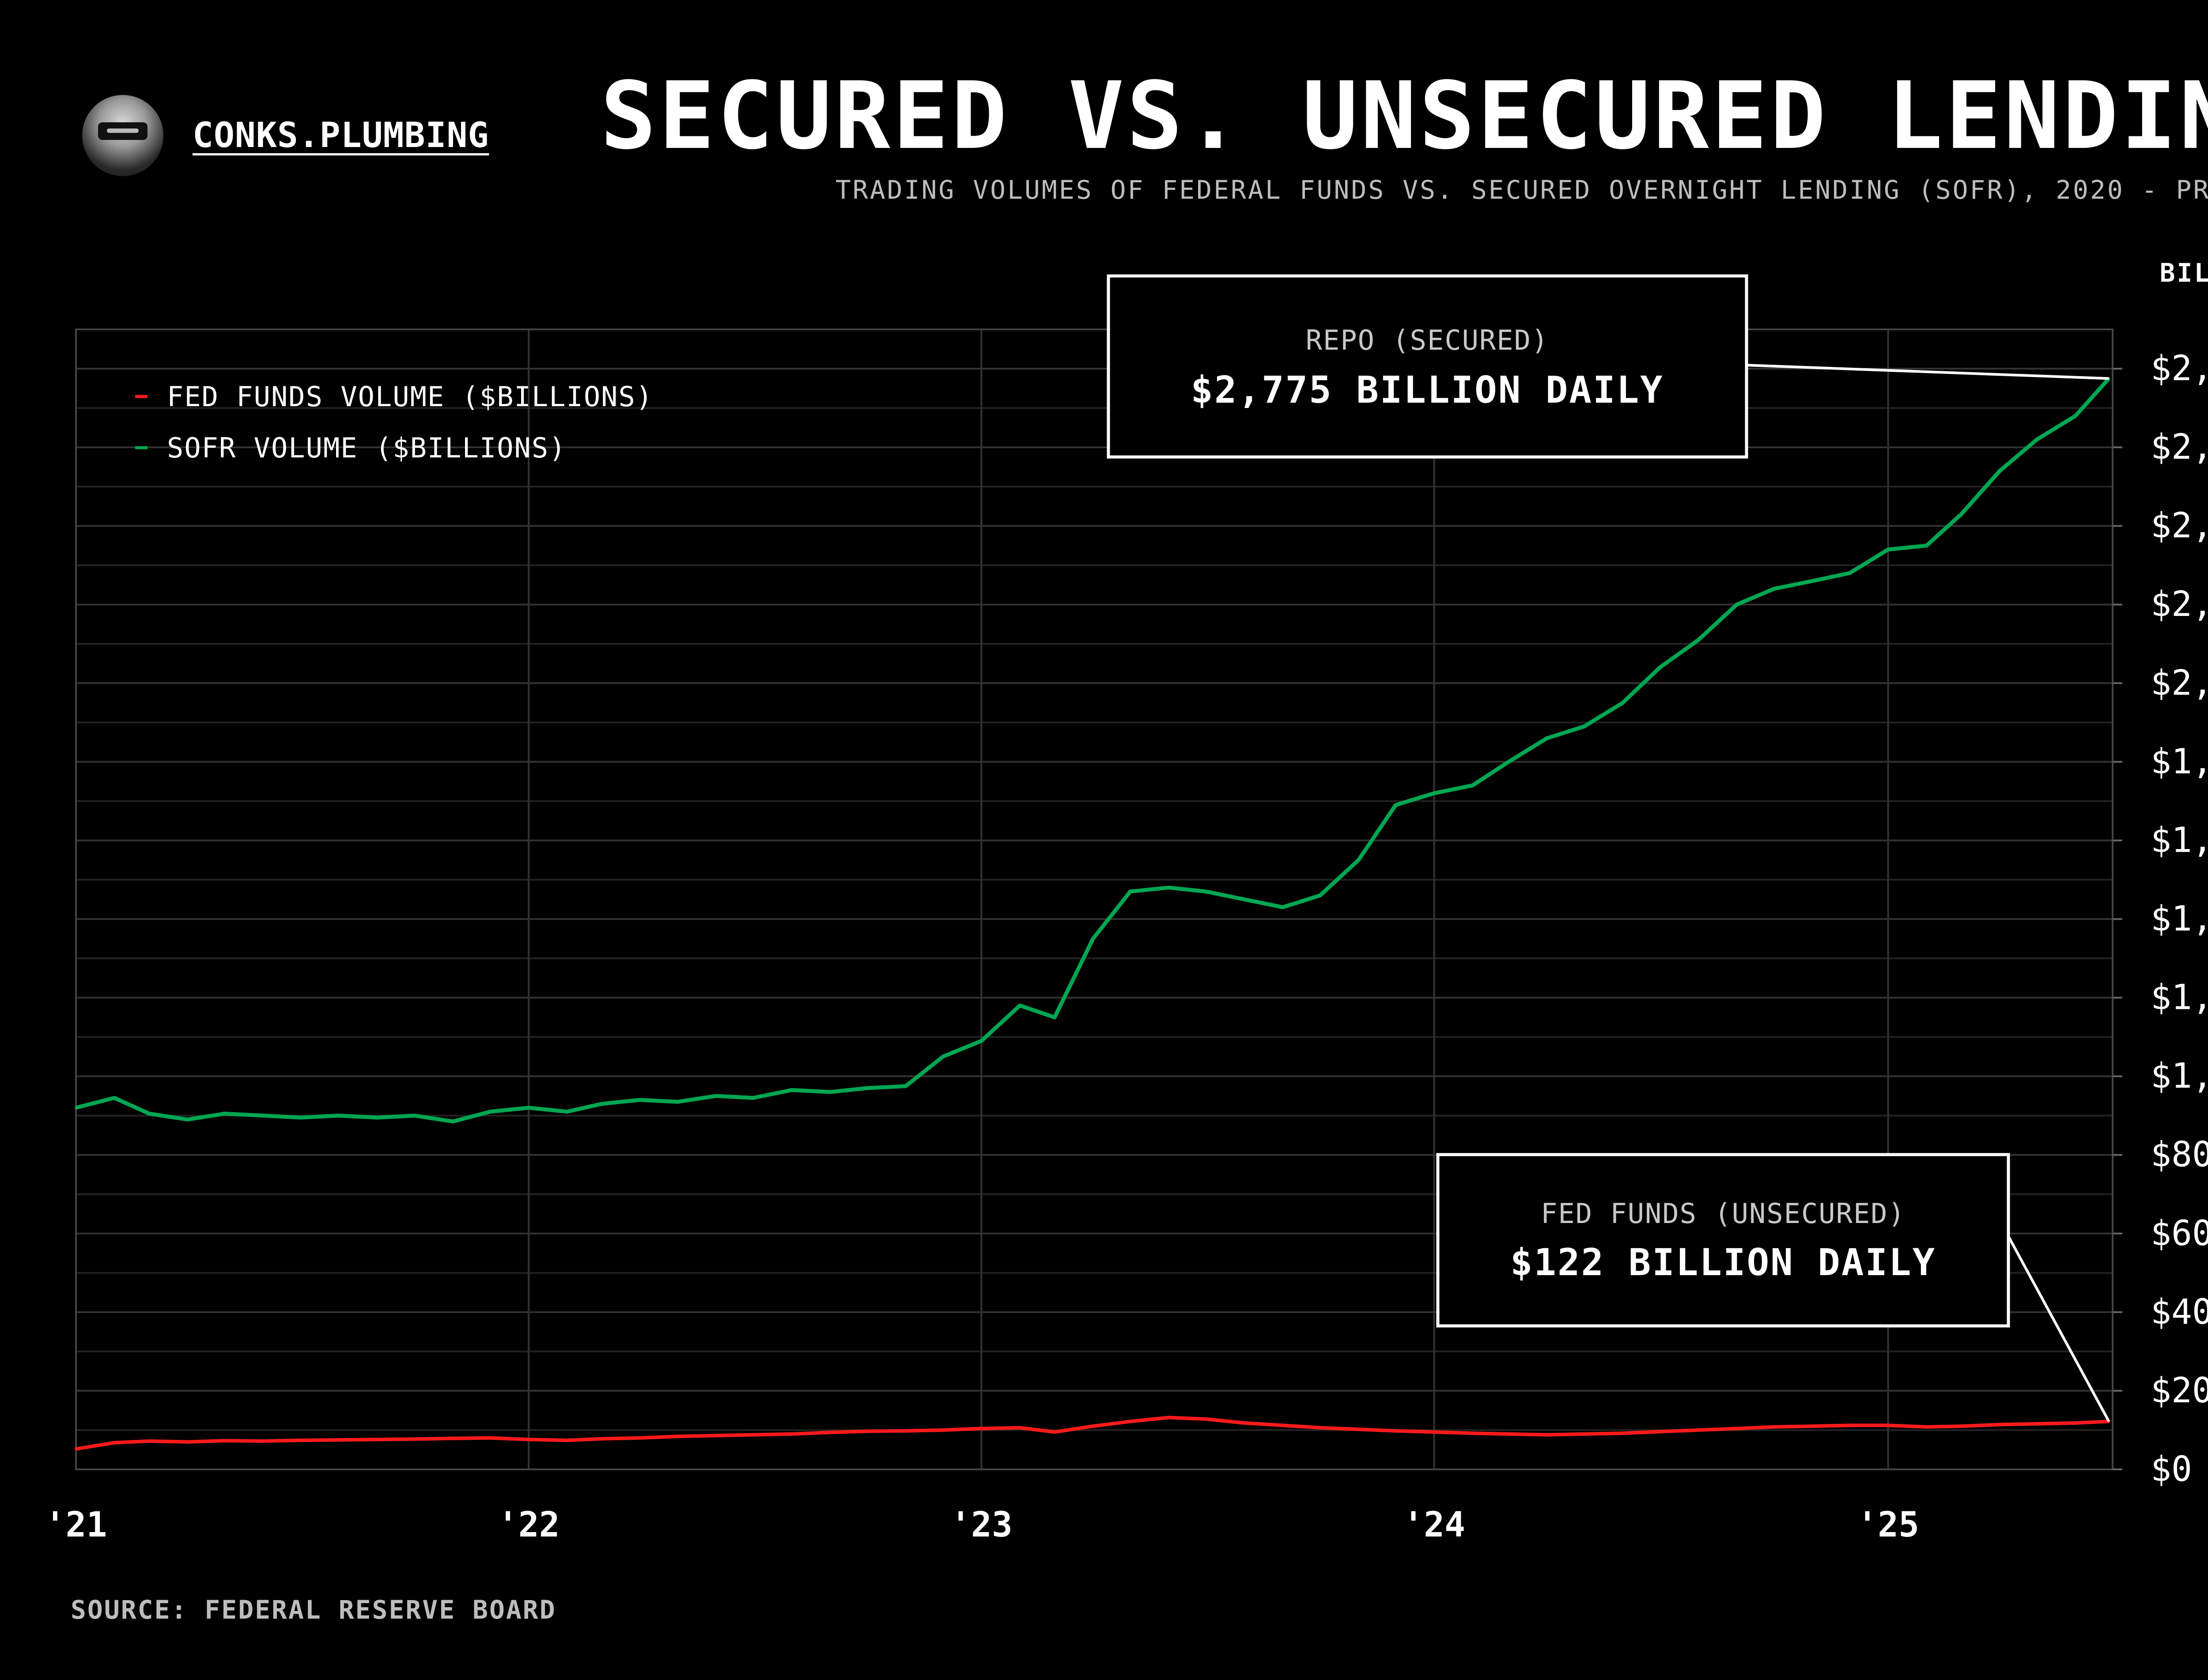 The height and width of the screenshot is (1680, 2208). Describe the element at coordinates (2183, 273) in the screenshot. I see `y-axis-unit-label: BILLIONS` at that location.